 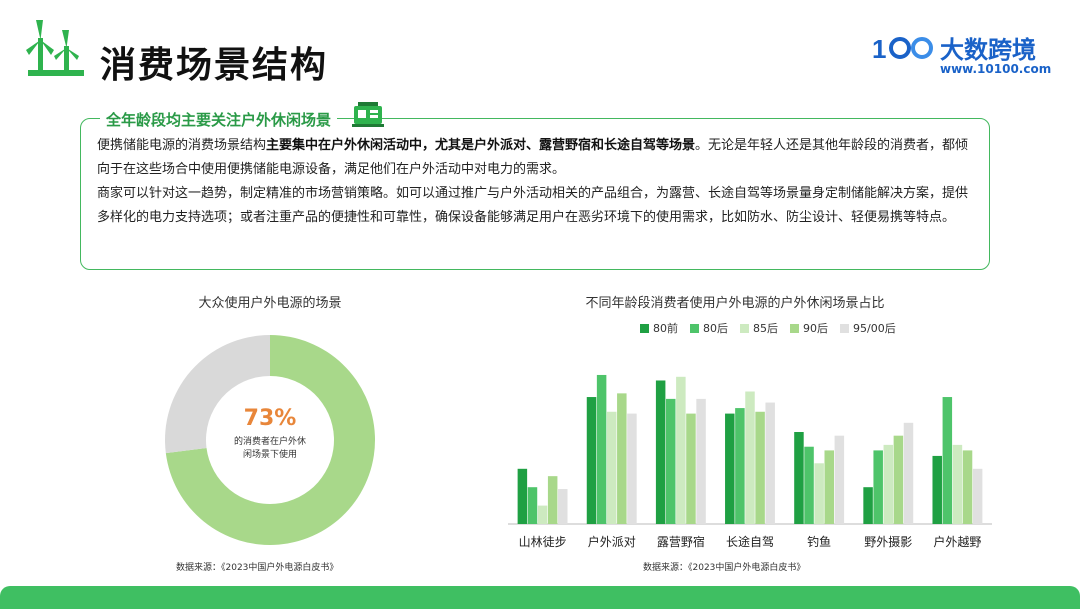 I want to click on legend-item-4: 95/00后, so click(x=868, y=328).